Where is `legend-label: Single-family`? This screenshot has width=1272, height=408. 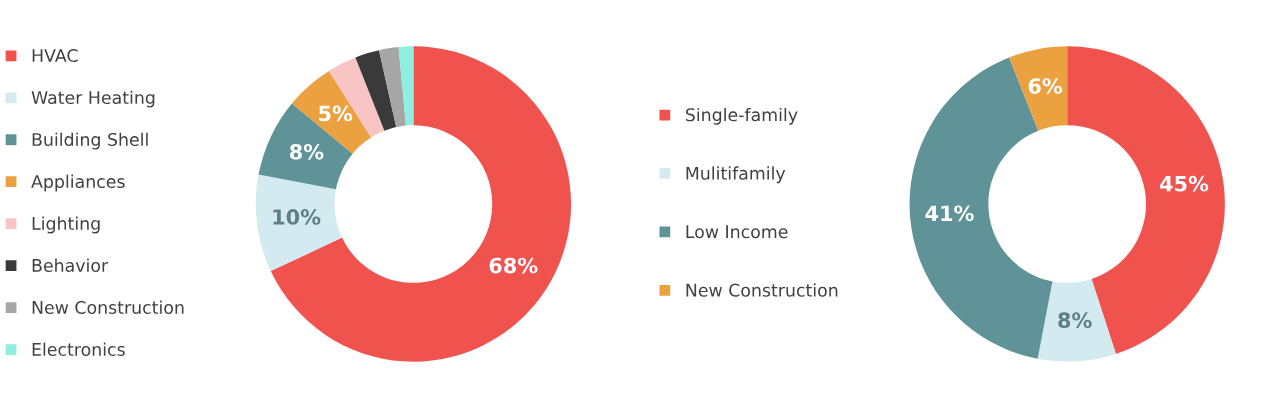 legend-label: Single-family is located at coordinates (741, 116).